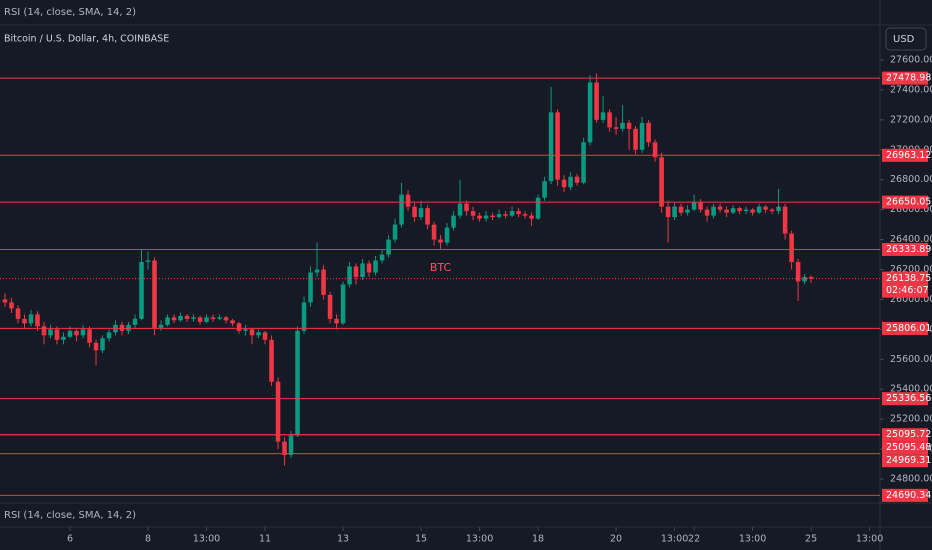 This screenshot has width=932, height=550. Describe the element at coordinates (421, 539) in the screenshot. I see `x-tick-label: 15` at that location.